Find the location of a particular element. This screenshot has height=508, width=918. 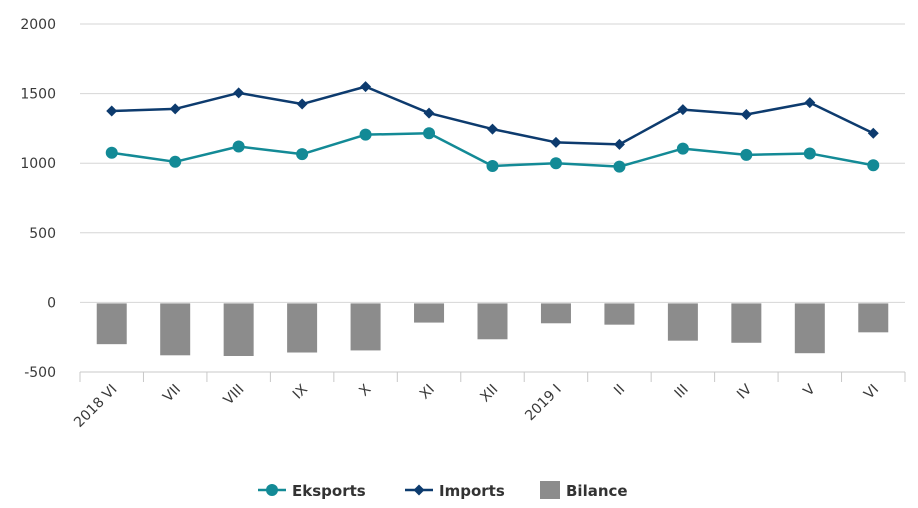

legend-imports-marker is located at coordinates (419, 490).